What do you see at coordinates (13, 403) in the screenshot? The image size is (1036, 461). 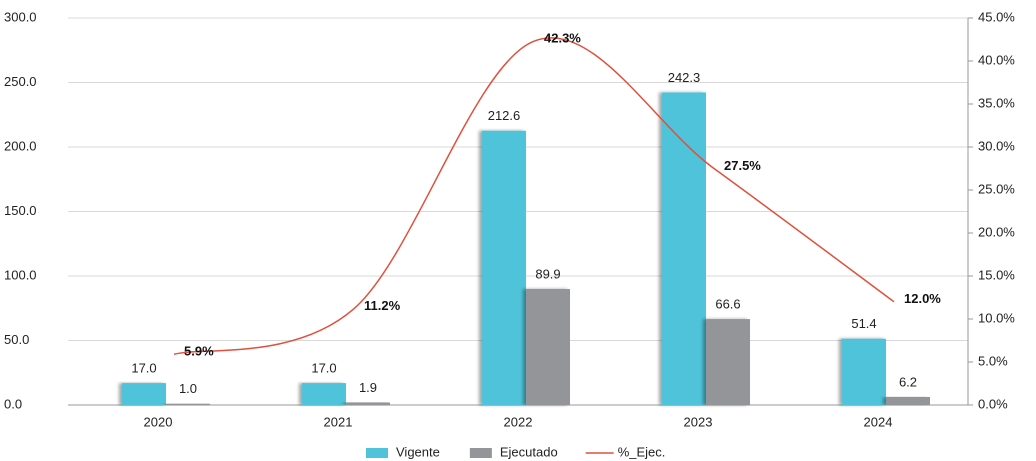 I see `y-tick-label: 0.0` at bounding box center [13, 403].